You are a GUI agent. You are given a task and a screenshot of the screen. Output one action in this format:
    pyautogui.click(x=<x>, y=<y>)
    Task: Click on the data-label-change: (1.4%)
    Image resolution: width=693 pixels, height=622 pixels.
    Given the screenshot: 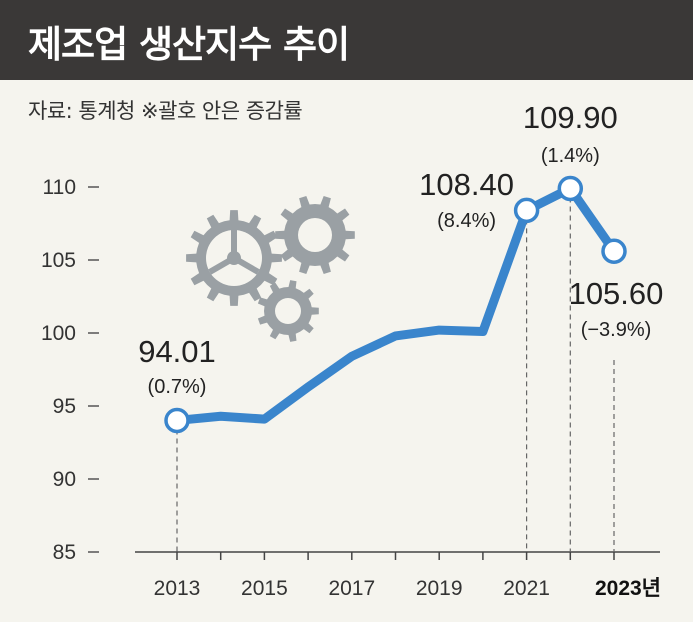 What is the action you would take?
    pyautogui.click(x=570, y=156)
    